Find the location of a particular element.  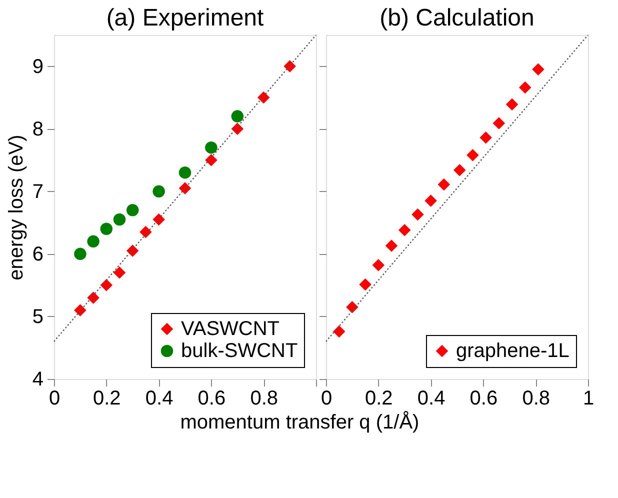

legend-label: VASWCNT is located at coordinates (230, 329).